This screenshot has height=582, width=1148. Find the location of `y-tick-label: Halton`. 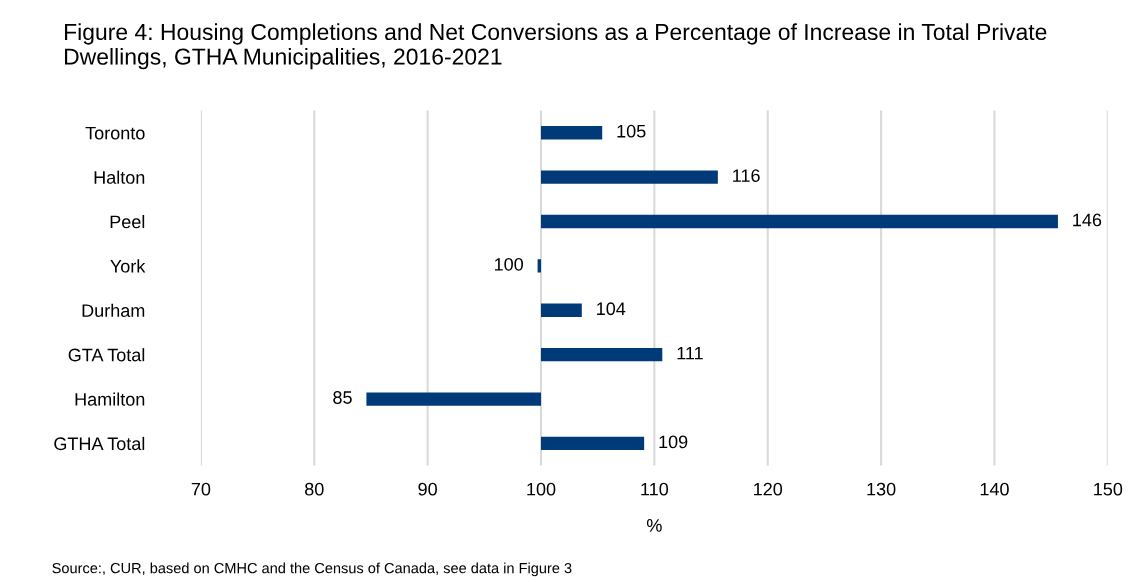

y-tick-label: Halton is located at coordinates (119, 177).